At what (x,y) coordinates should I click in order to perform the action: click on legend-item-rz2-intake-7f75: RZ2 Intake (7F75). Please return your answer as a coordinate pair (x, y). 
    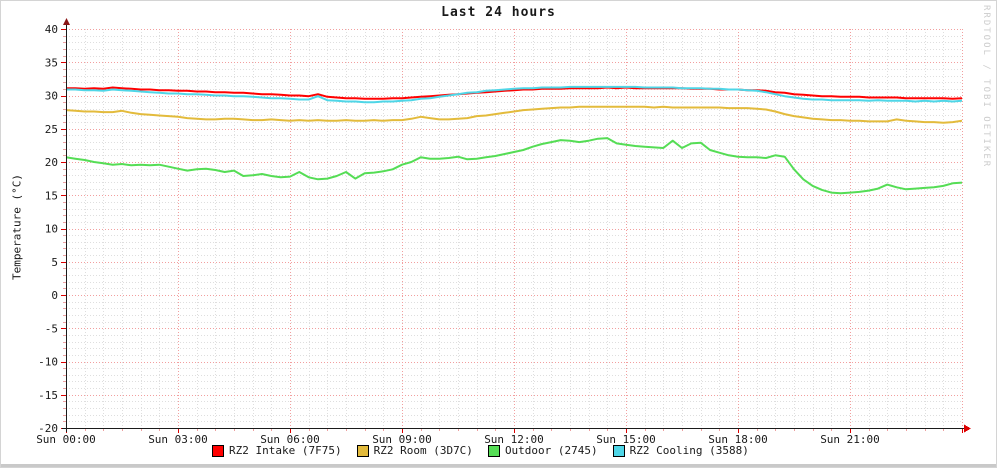
    Looking at the image, I should click on (277, 451).